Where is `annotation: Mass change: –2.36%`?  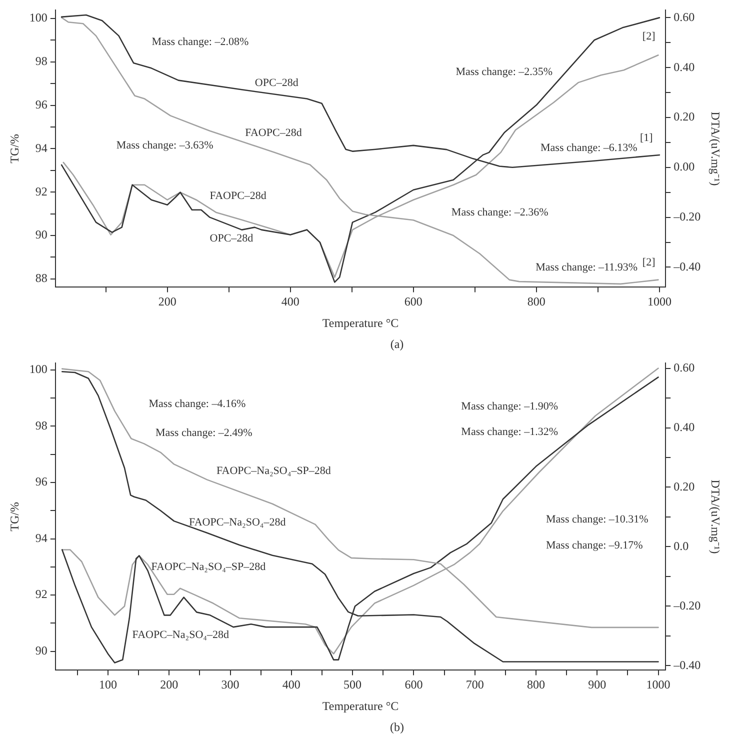 annotation: Mass change: –2.36% is located at coordinates (499, 212).